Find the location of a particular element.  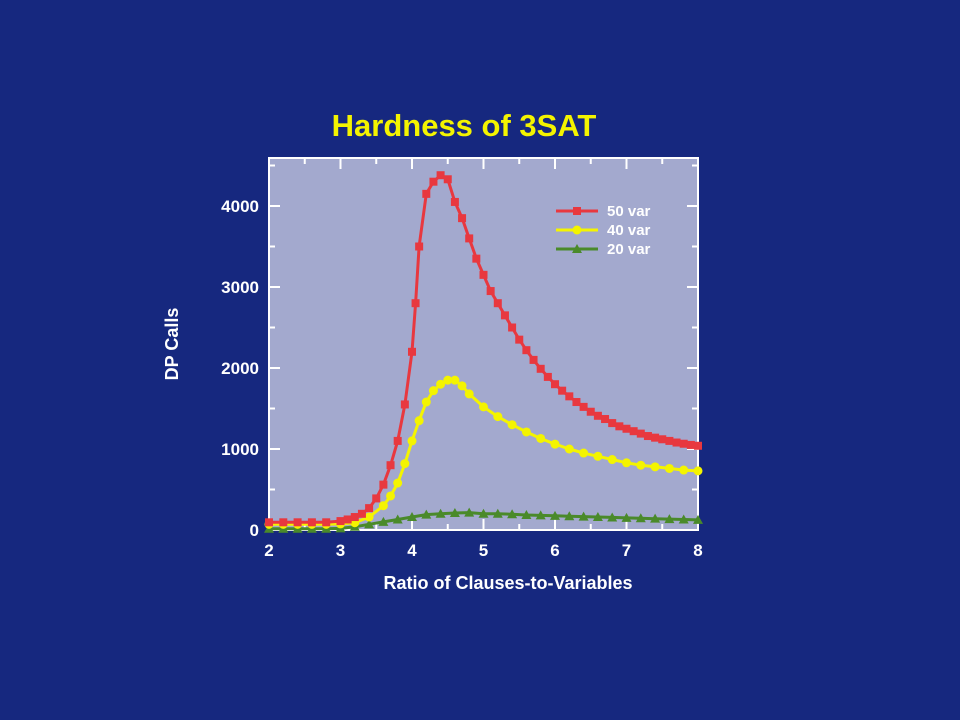

y-tick-label: 3000 is located at coordinates (240, 287).